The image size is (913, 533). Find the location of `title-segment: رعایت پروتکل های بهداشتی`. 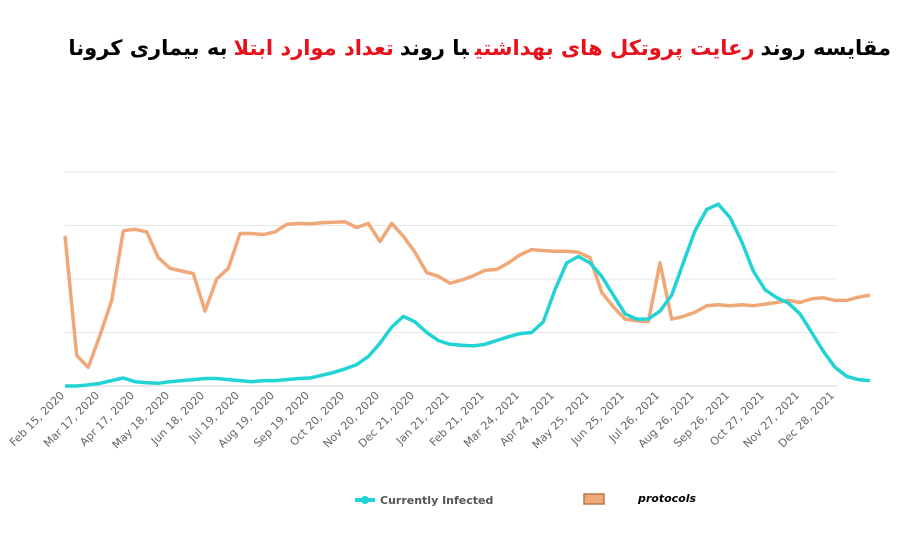

title-segment: رعایت پروتکل های بهداشتی is located at coordinates (614, 48).